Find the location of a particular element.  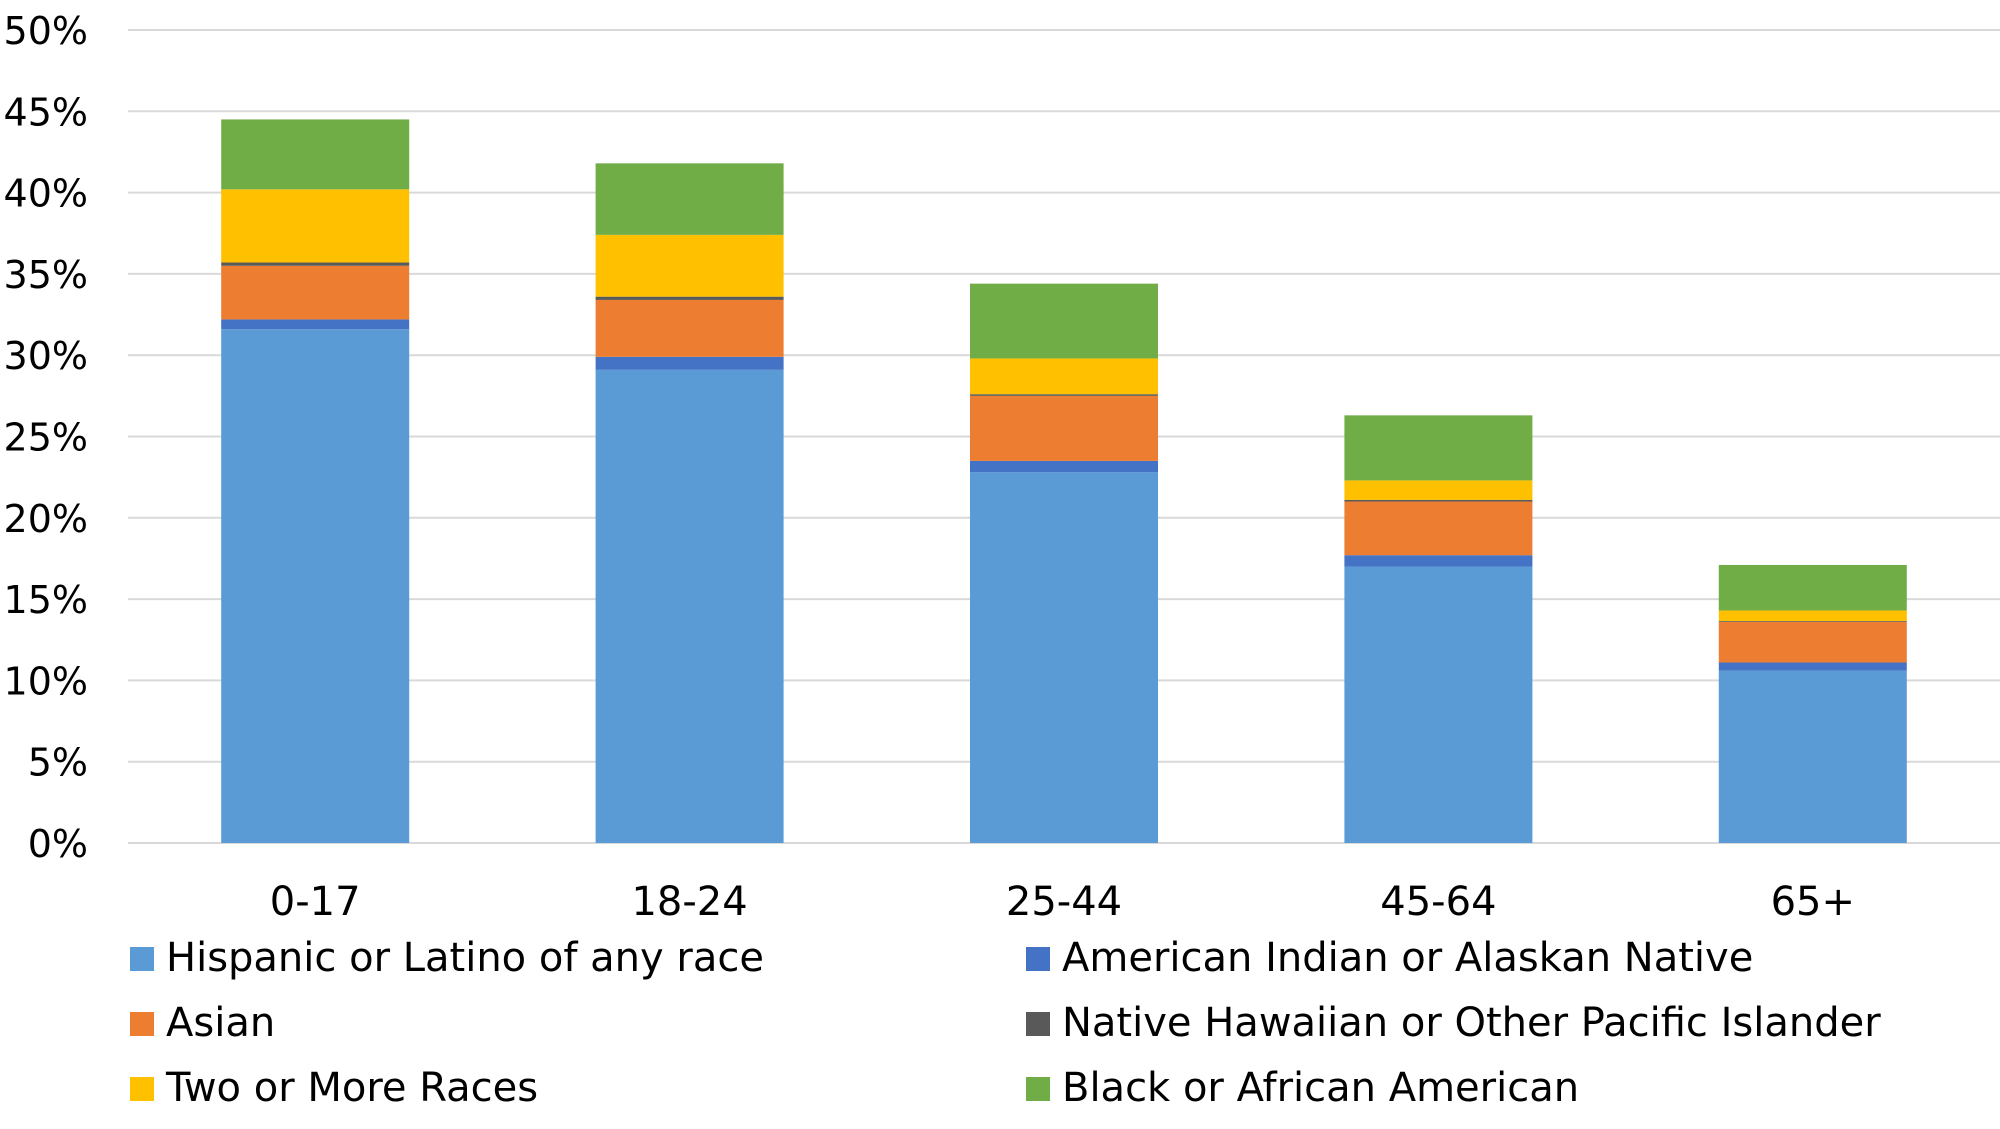

y-tick-label: 45% is located at coordinates (46, 112).